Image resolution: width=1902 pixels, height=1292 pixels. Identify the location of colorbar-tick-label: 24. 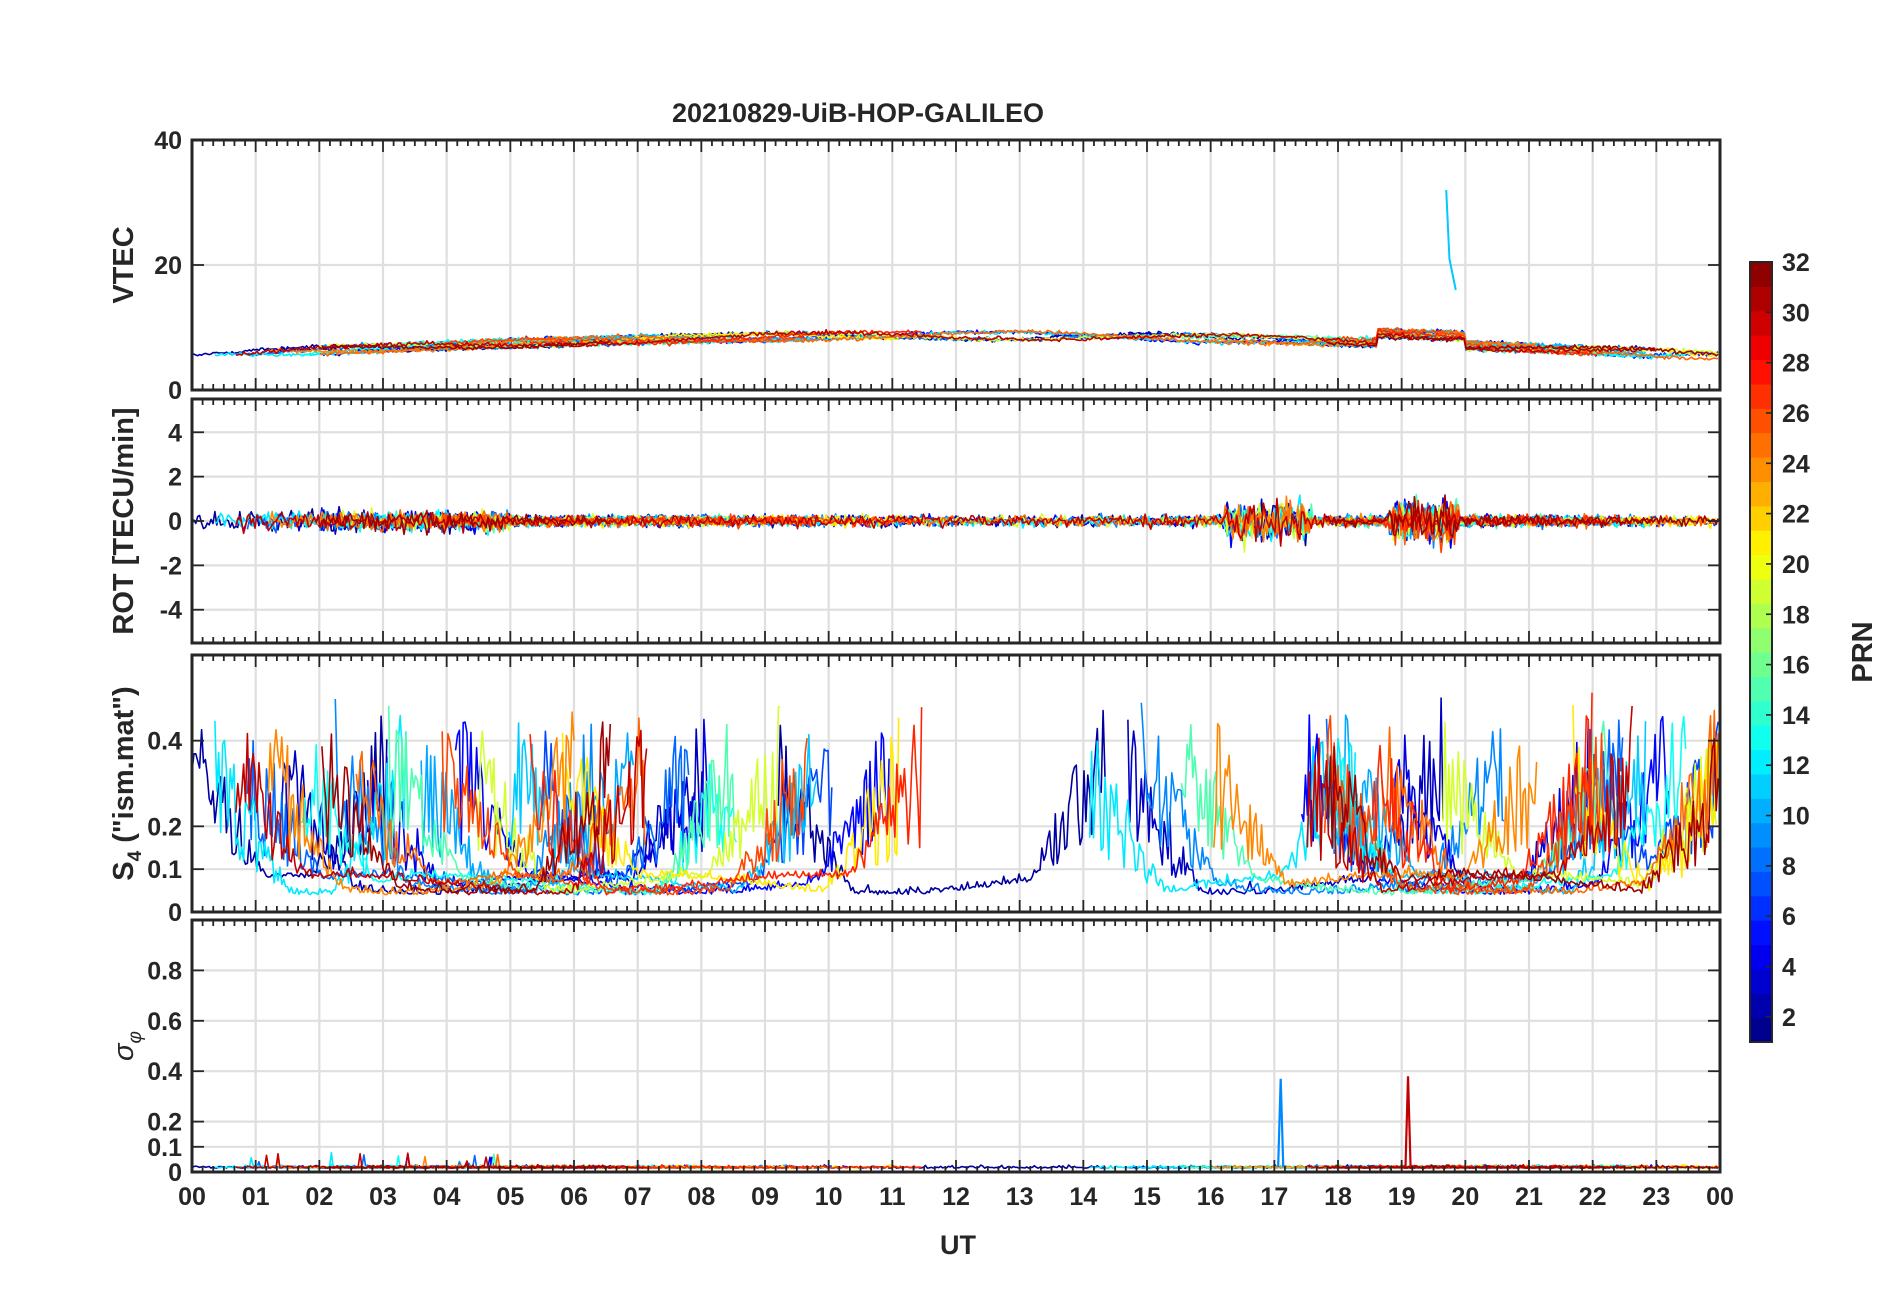
(1796, 464).